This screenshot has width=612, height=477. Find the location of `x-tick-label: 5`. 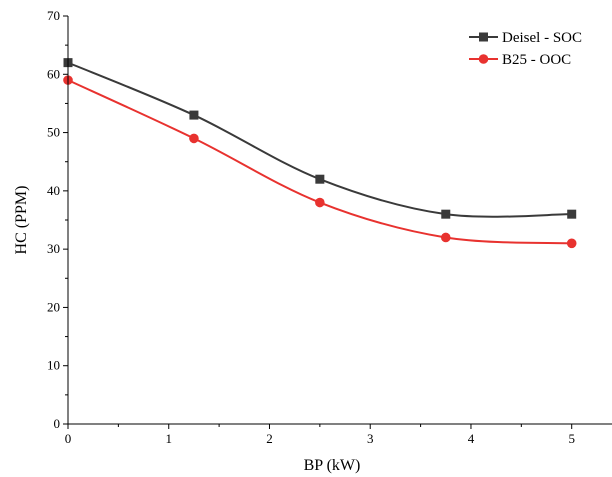

x-tick-label: 5 is located at coordinates (571, 438).